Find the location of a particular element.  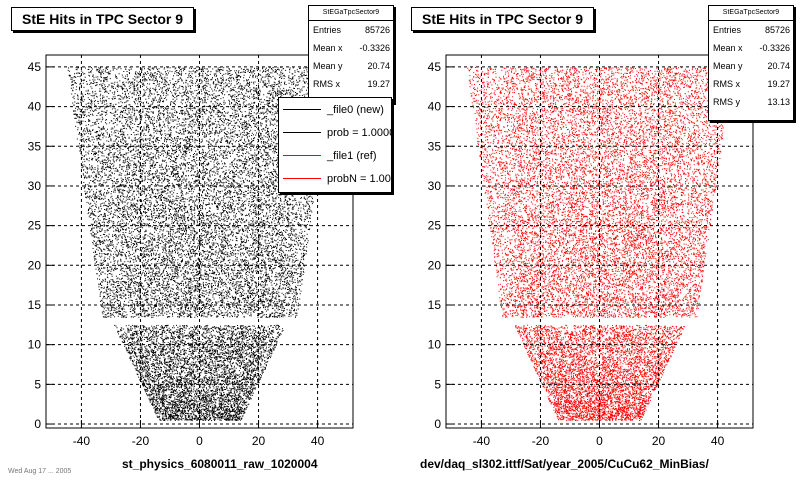

right-plot-title: StE Hits in TPC Sector 9 is located at coordinates (503, 19).